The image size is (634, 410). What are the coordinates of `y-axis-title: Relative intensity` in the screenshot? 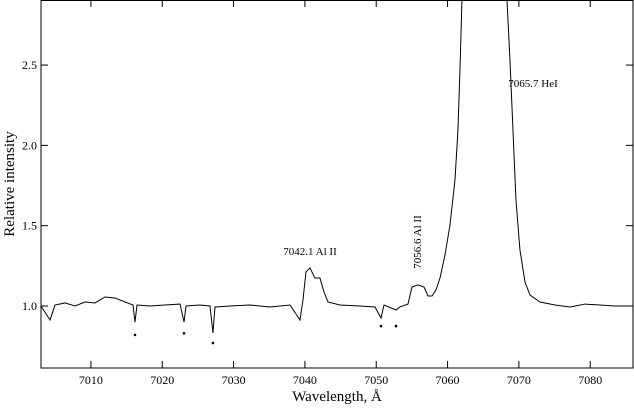 It's located at (10, 184).